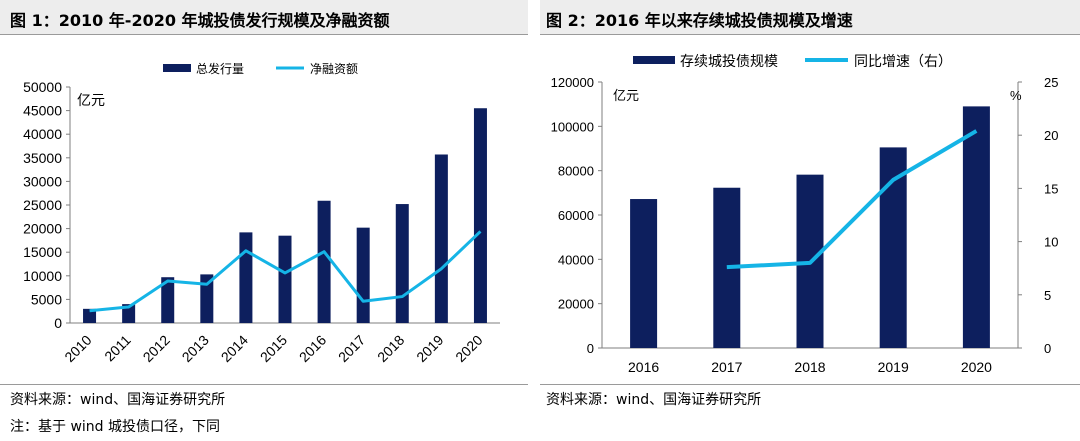 The height and width of the screenshot is (441, 1080). What do you see at coordinates (42, 111) in the screenshot?
I see `y-tick-label: 45000` at bounding box center [42, 111].